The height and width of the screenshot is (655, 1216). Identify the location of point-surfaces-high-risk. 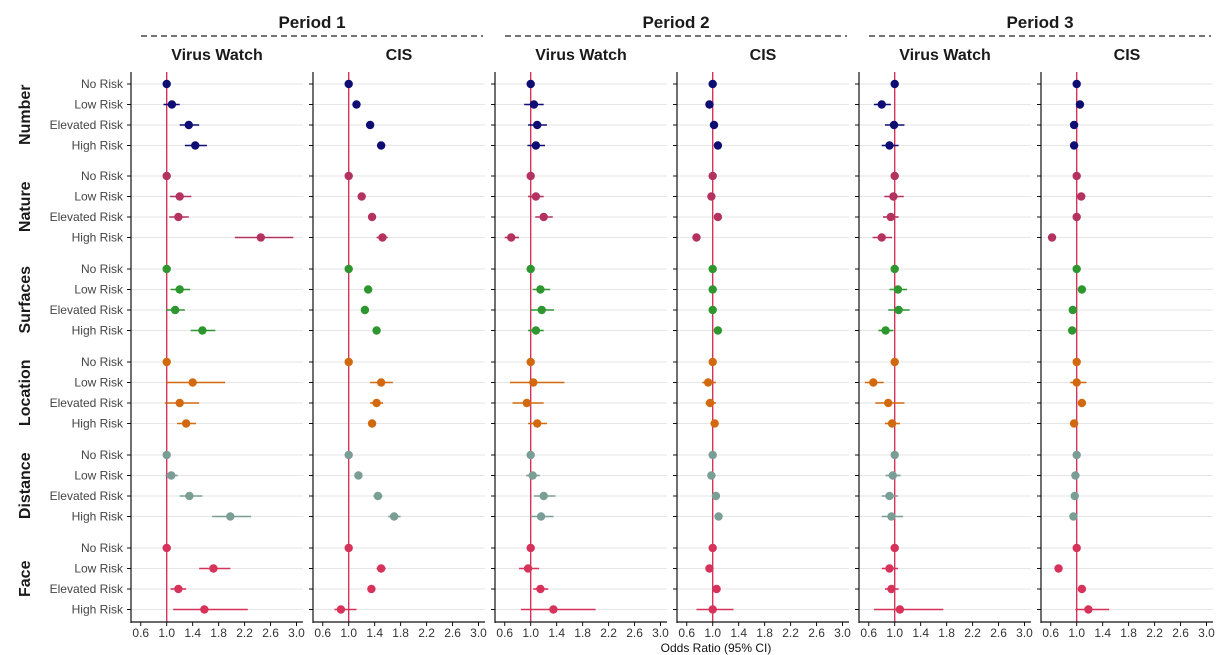
(536, 330).